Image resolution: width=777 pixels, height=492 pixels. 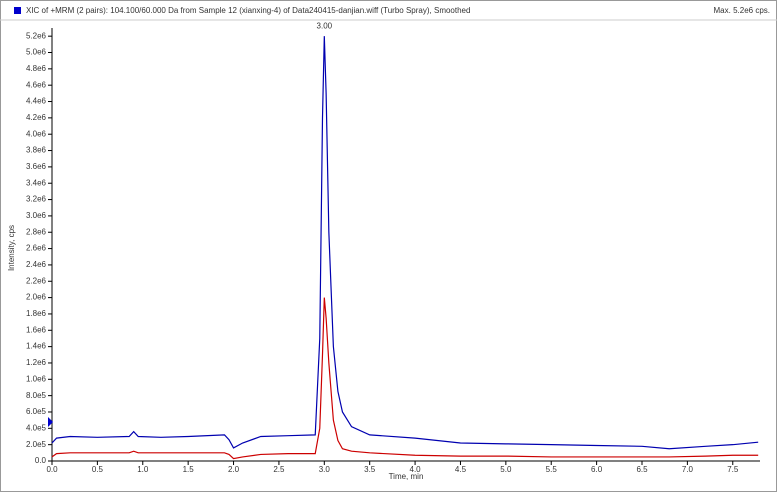 What do you see at coordinates (36, 329) in the screenshot?
I see `y-tick-label: 1.6e6` at bounding box center [36, 329].